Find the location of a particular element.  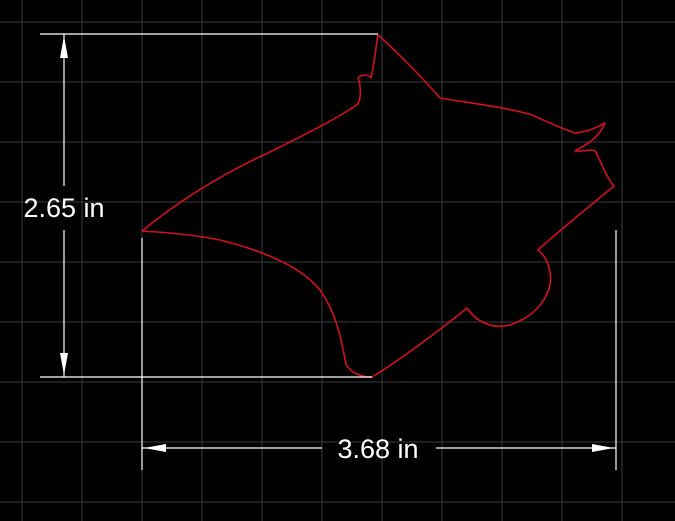

width-arrow-right is located at coordinates (603, 448).